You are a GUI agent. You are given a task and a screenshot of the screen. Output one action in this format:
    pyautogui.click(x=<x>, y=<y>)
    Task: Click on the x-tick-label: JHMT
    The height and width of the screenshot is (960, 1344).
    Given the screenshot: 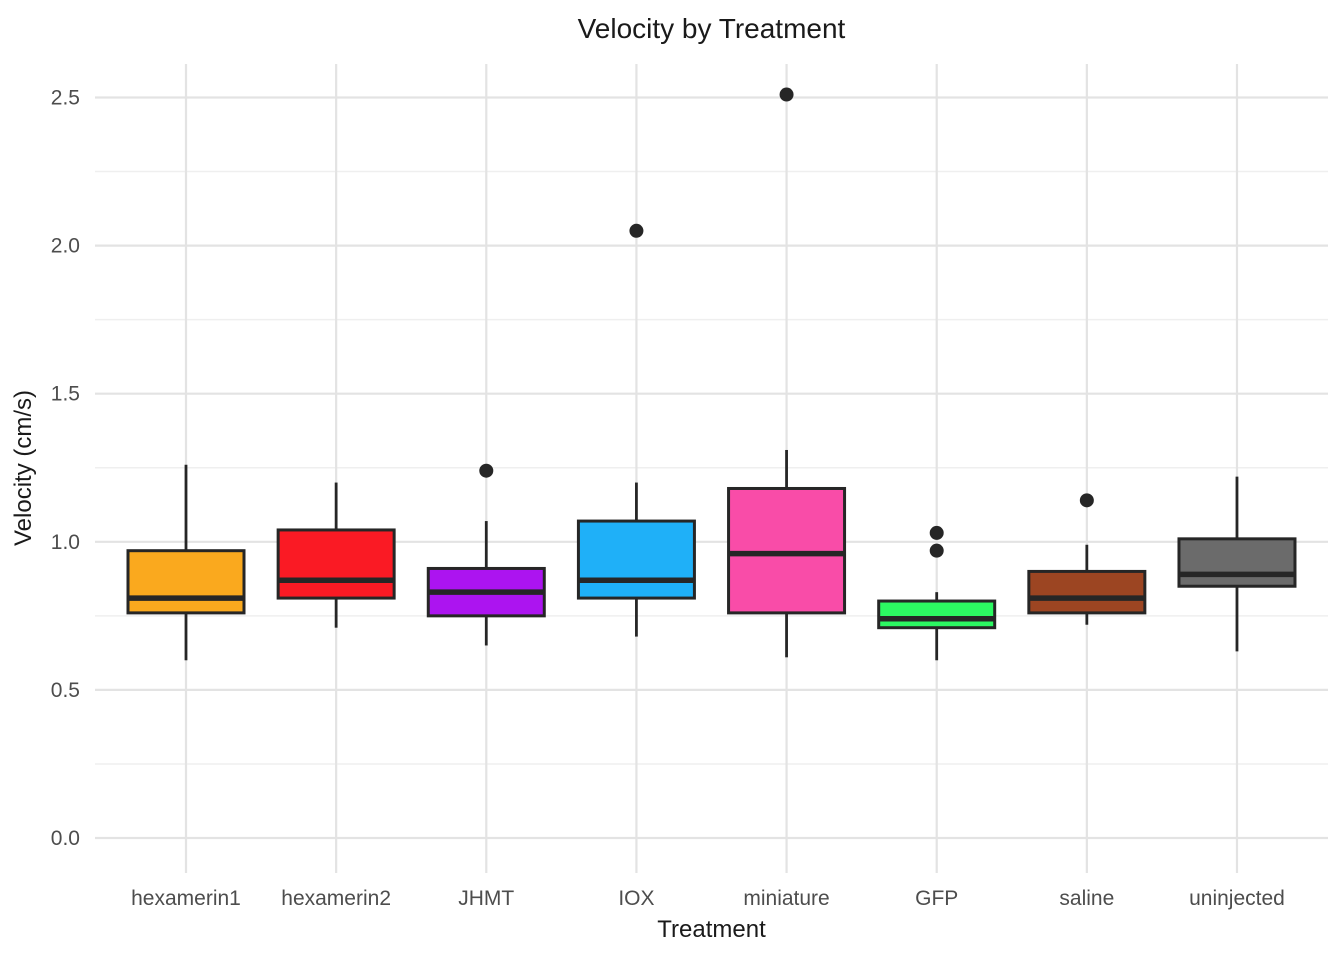 What is the action you would take?
    pyautogui.click(x=486, y=898)
    